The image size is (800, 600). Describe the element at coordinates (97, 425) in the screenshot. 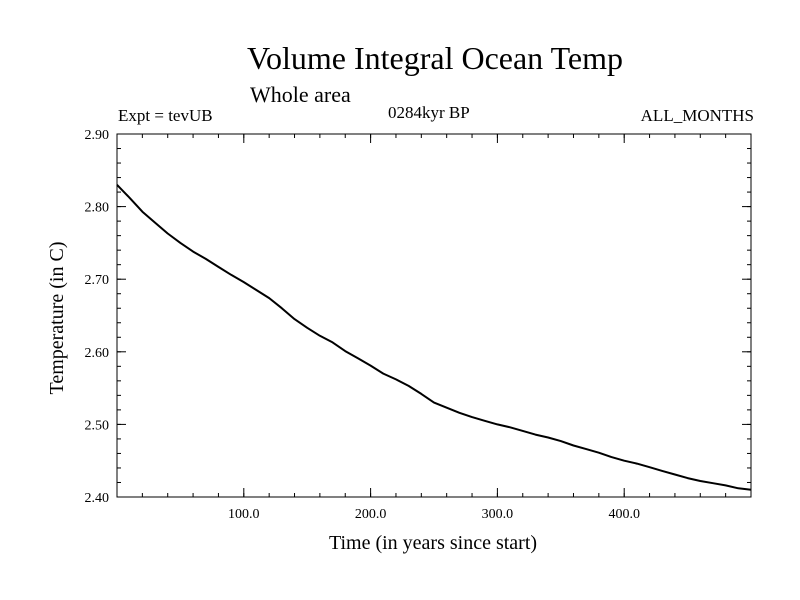

I see `y-tick-label: 2.50` at that location.